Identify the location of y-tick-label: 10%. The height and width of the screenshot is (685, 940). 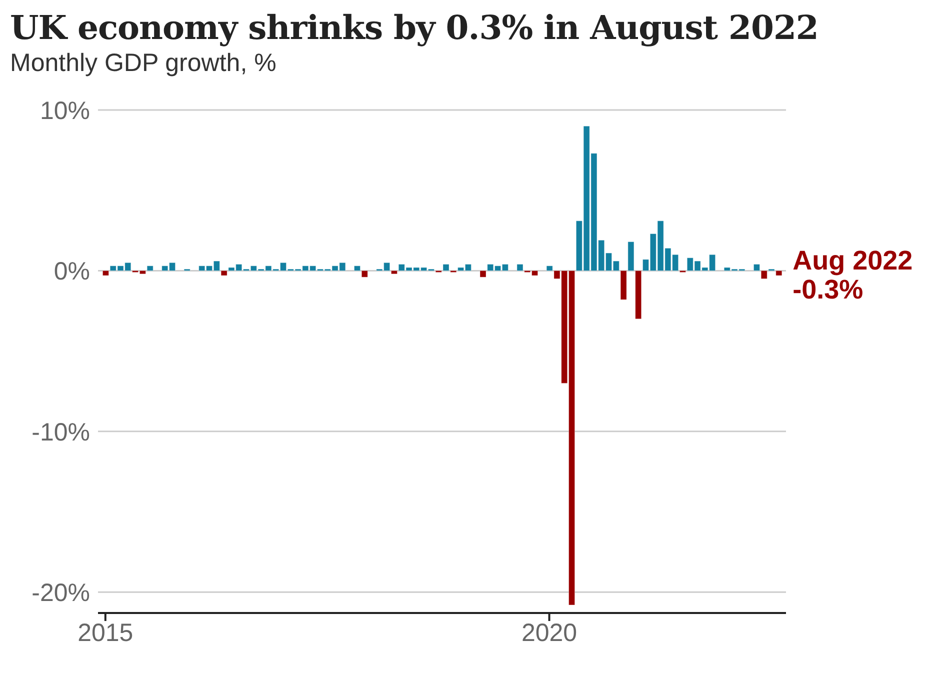
(65, 110).